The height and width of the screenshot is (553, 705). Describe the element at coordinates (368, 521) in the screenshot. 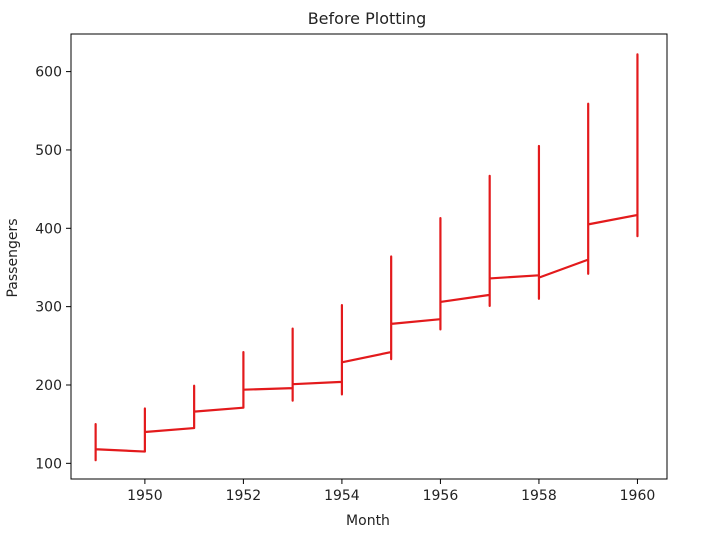

I see `x-axis-title: Month` at that location.